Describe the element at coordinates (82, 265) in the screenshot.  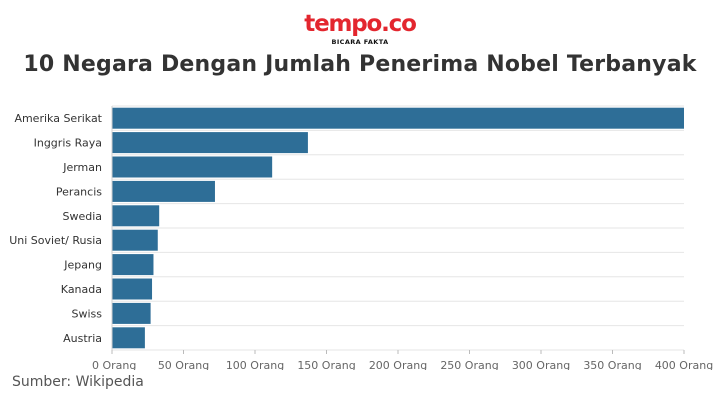
I see `category-label: Jepang` at that location.